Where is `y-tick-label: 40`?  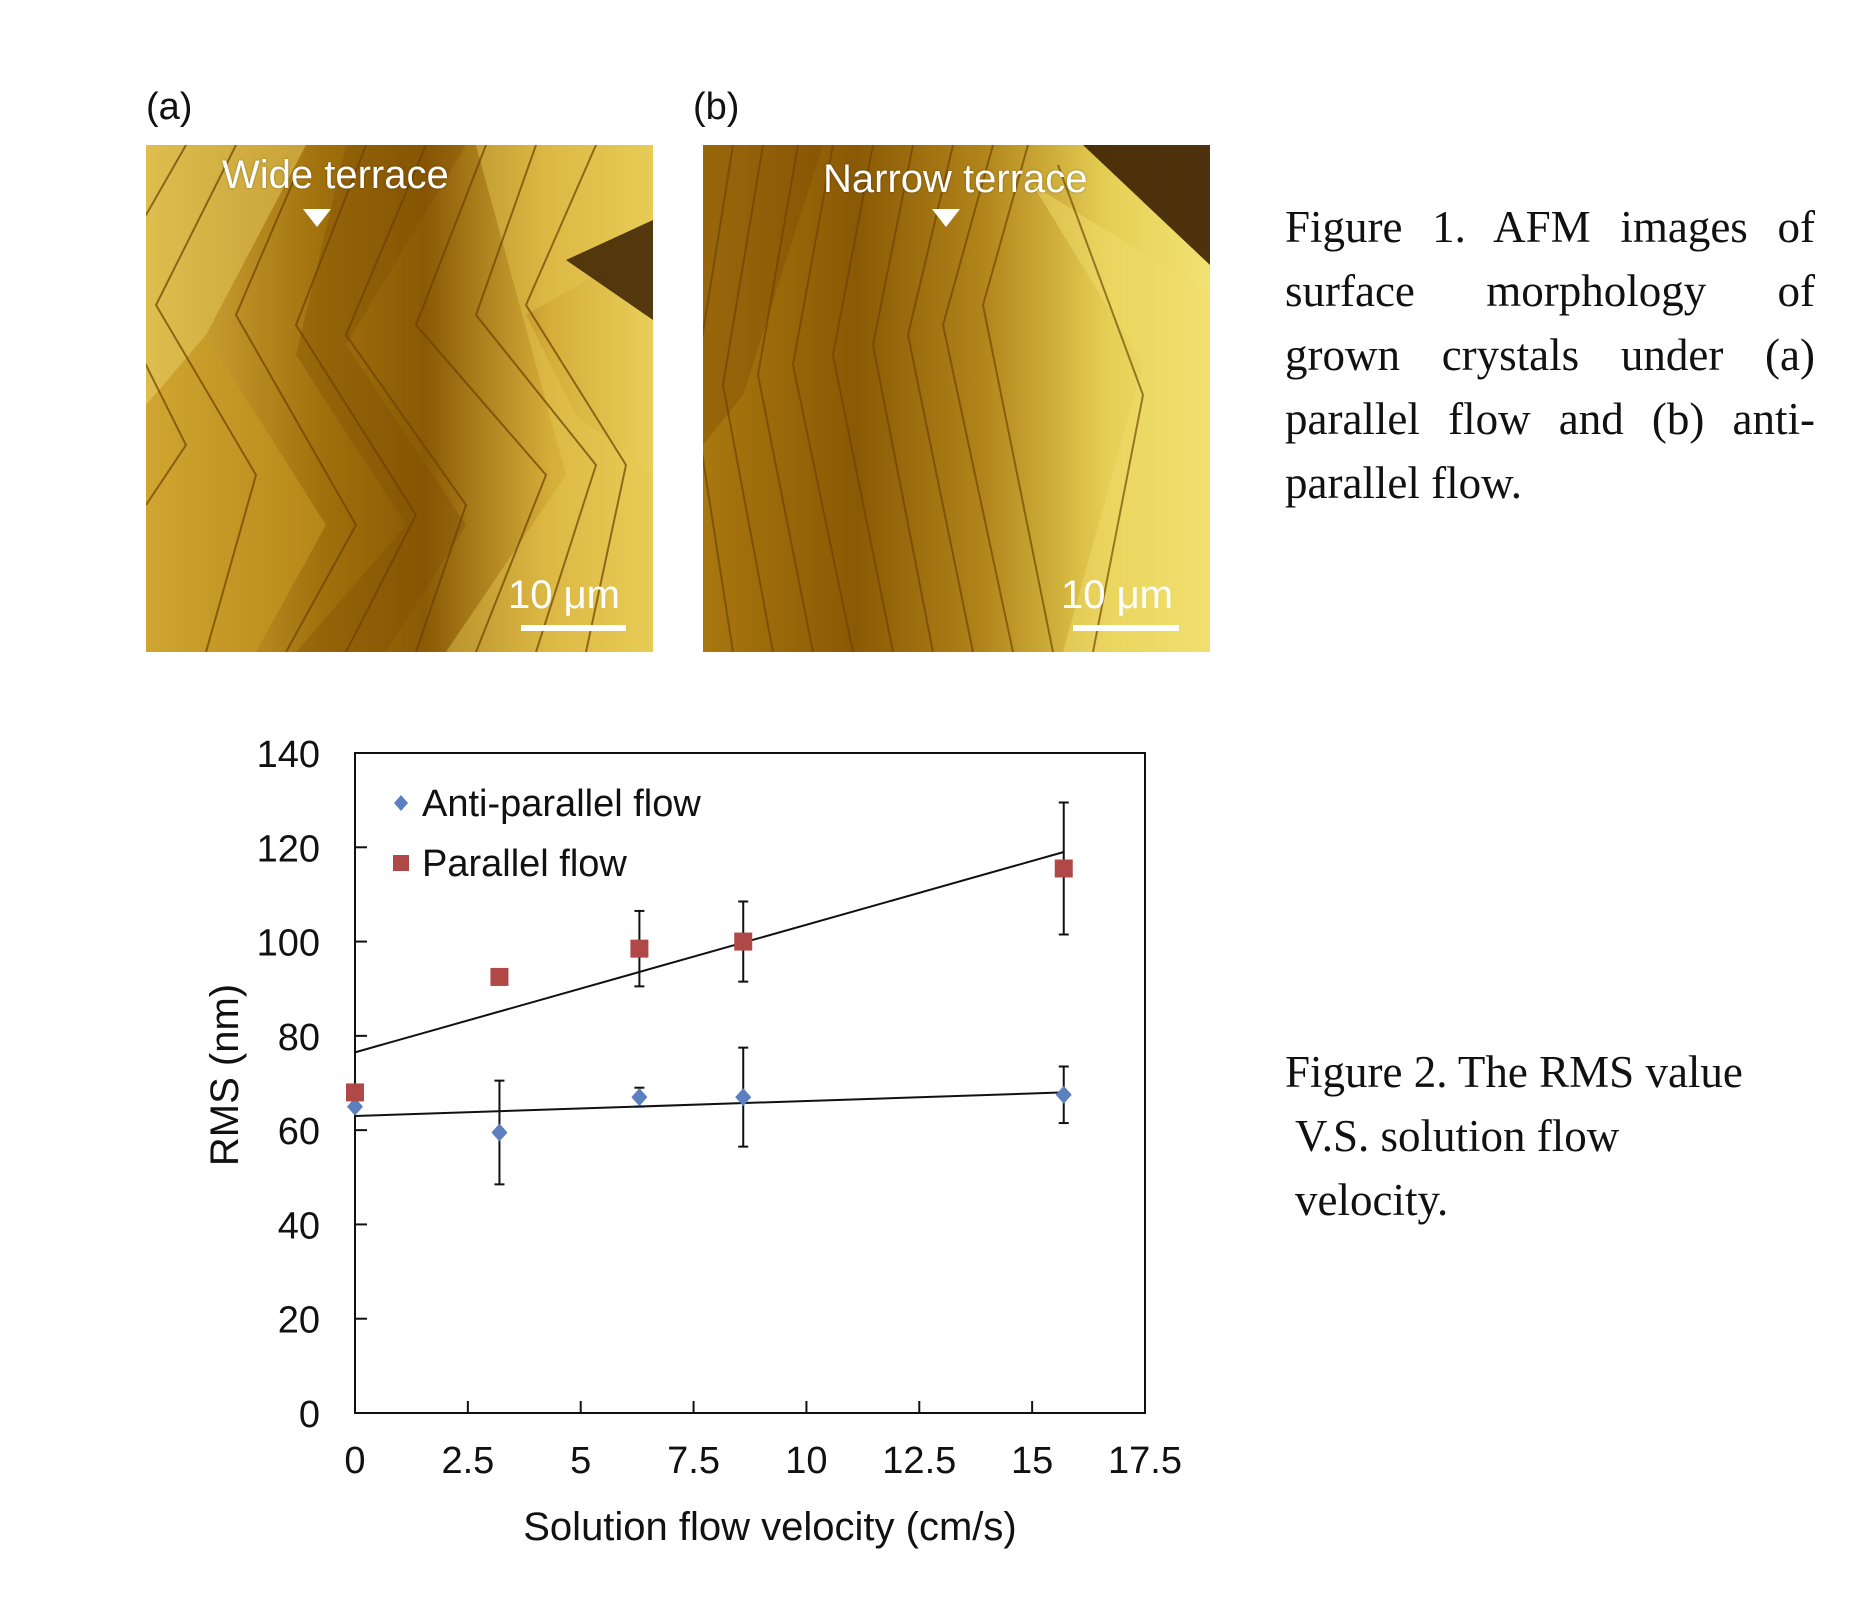
y-tick-label: 40 is located at coordinates (299, 1226).